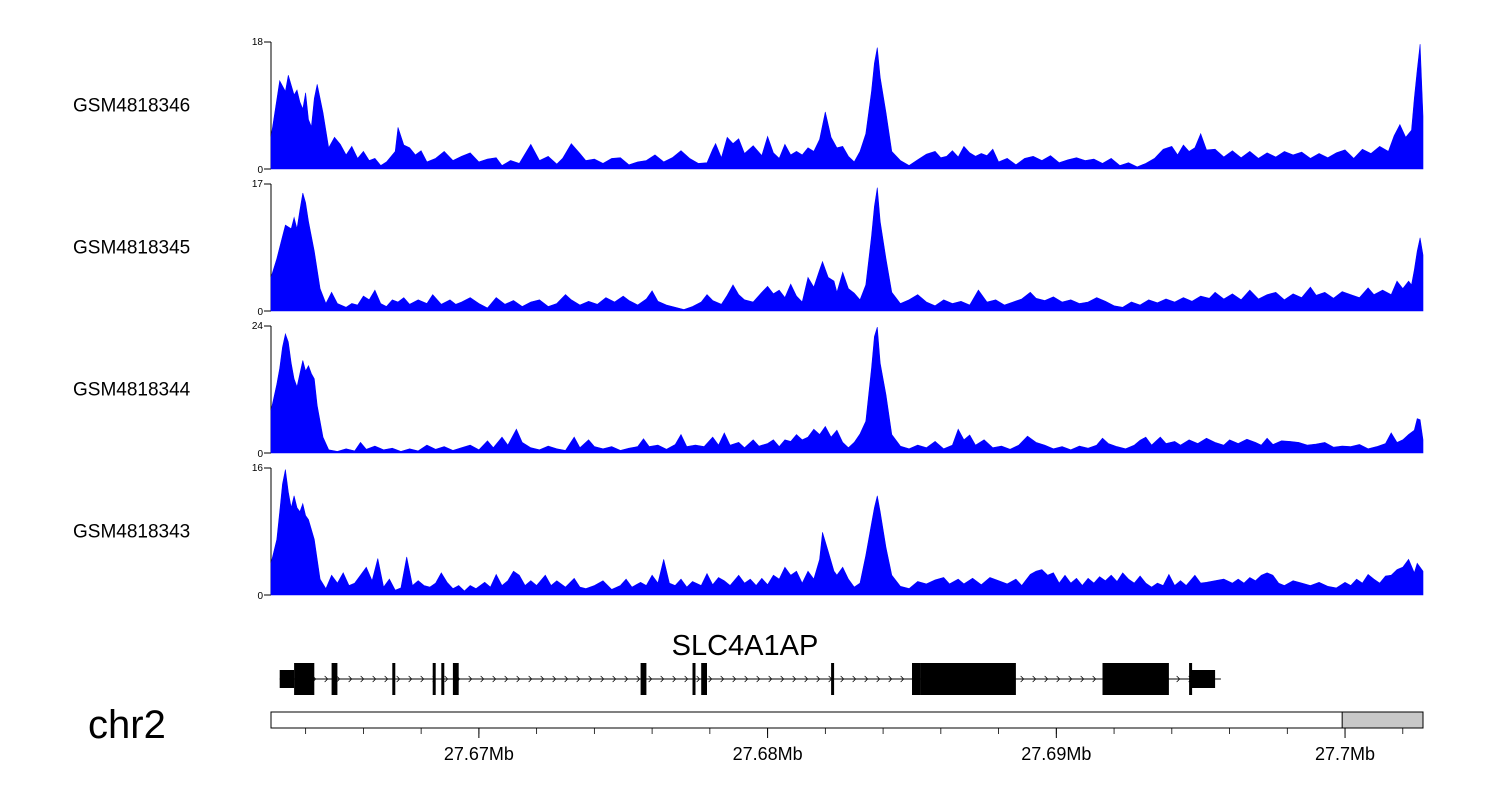  Describe the element at coordinates (131, 248) in the screenshot. I see `track-name-label: GSM4818345` at that location.